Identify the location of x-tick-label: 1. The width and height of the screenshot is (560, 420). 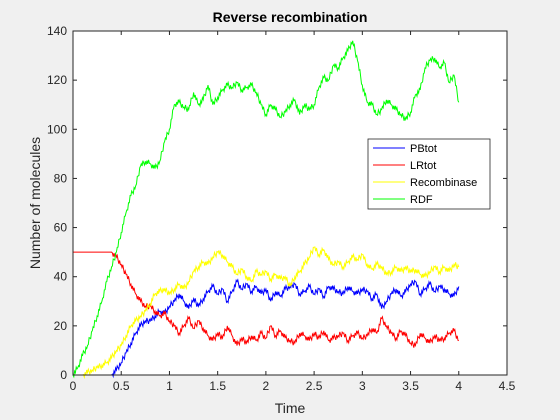
(169, 386).